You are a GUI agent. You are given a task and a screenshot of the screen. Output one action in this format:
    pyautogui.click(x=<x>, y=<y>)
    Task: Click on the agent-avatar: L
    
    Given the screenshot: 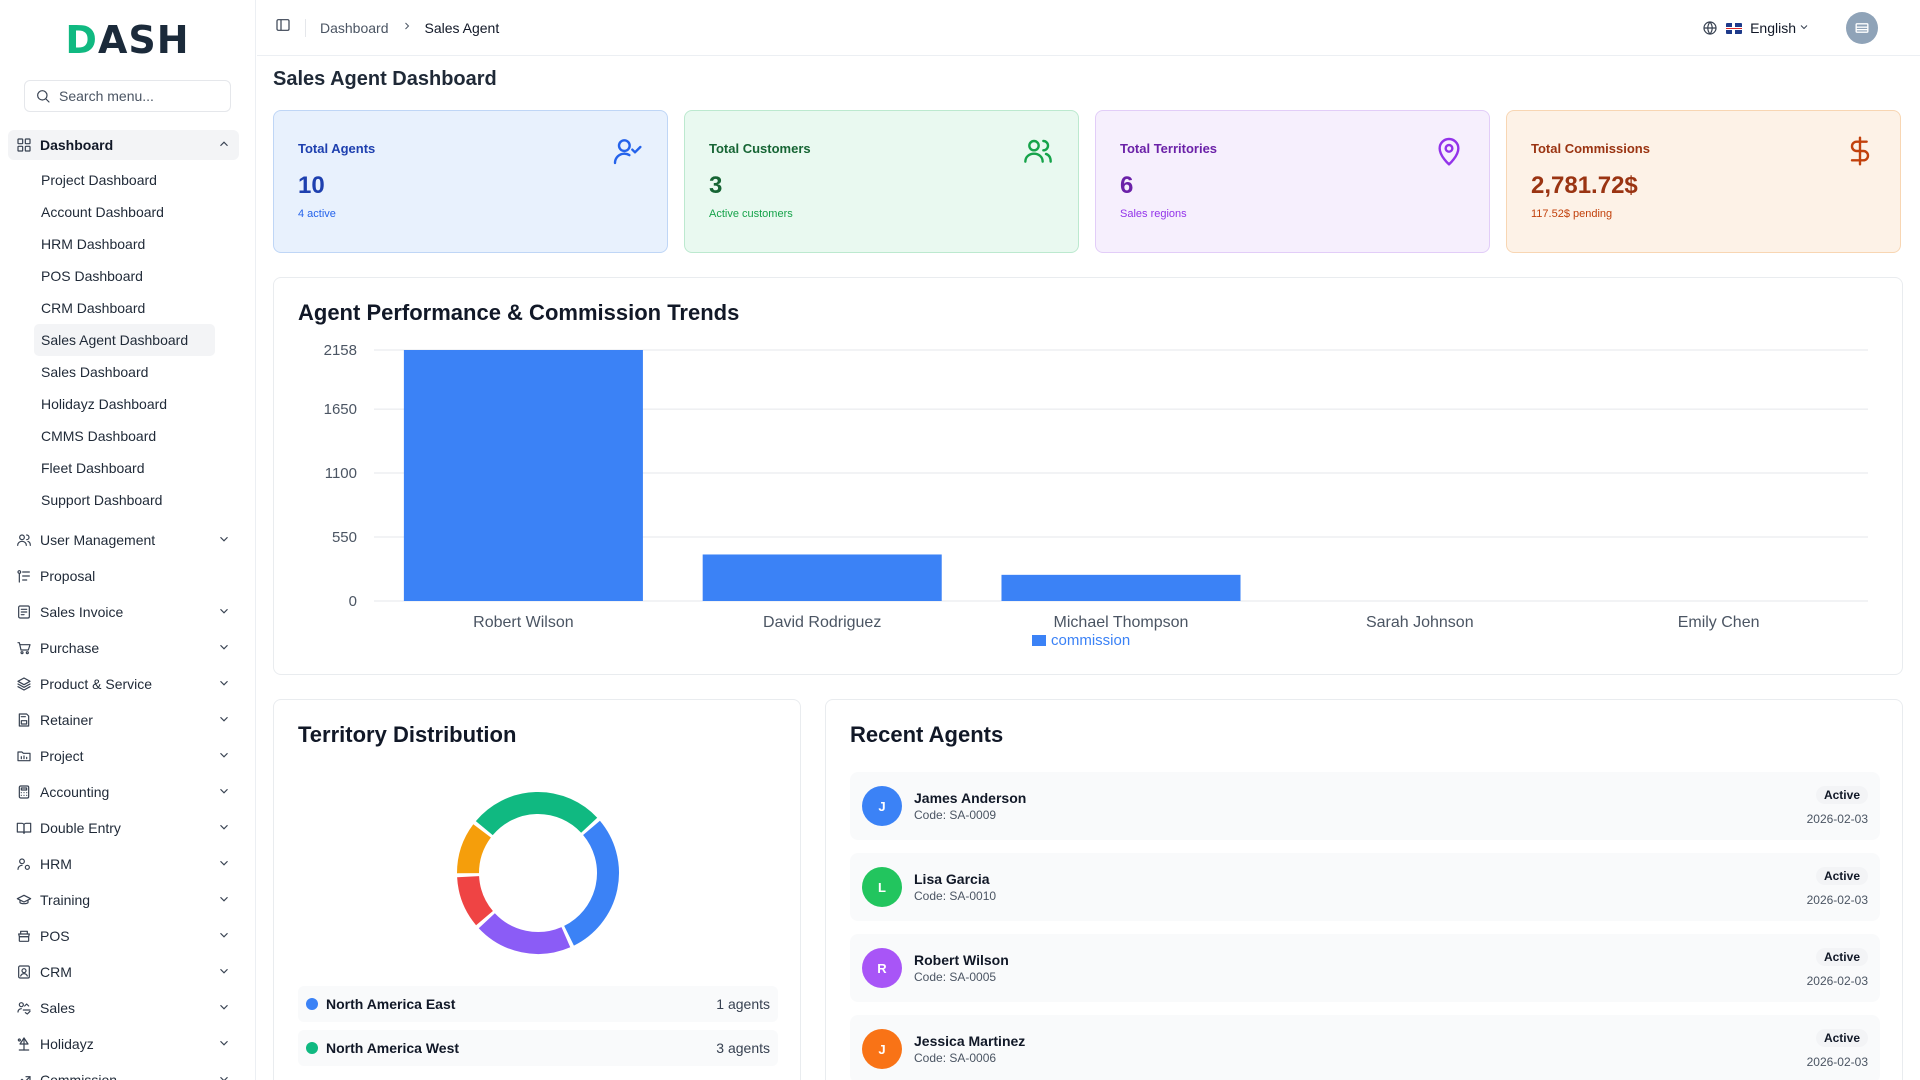 What is the action you would take?
    pyautogui.click(x=882, y=887)
    